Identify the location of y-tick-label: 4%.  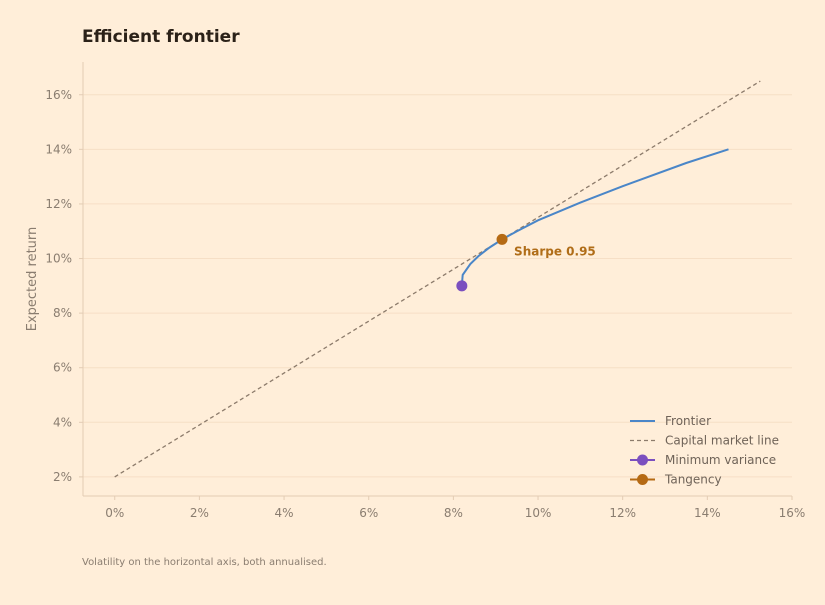
(62, 422).